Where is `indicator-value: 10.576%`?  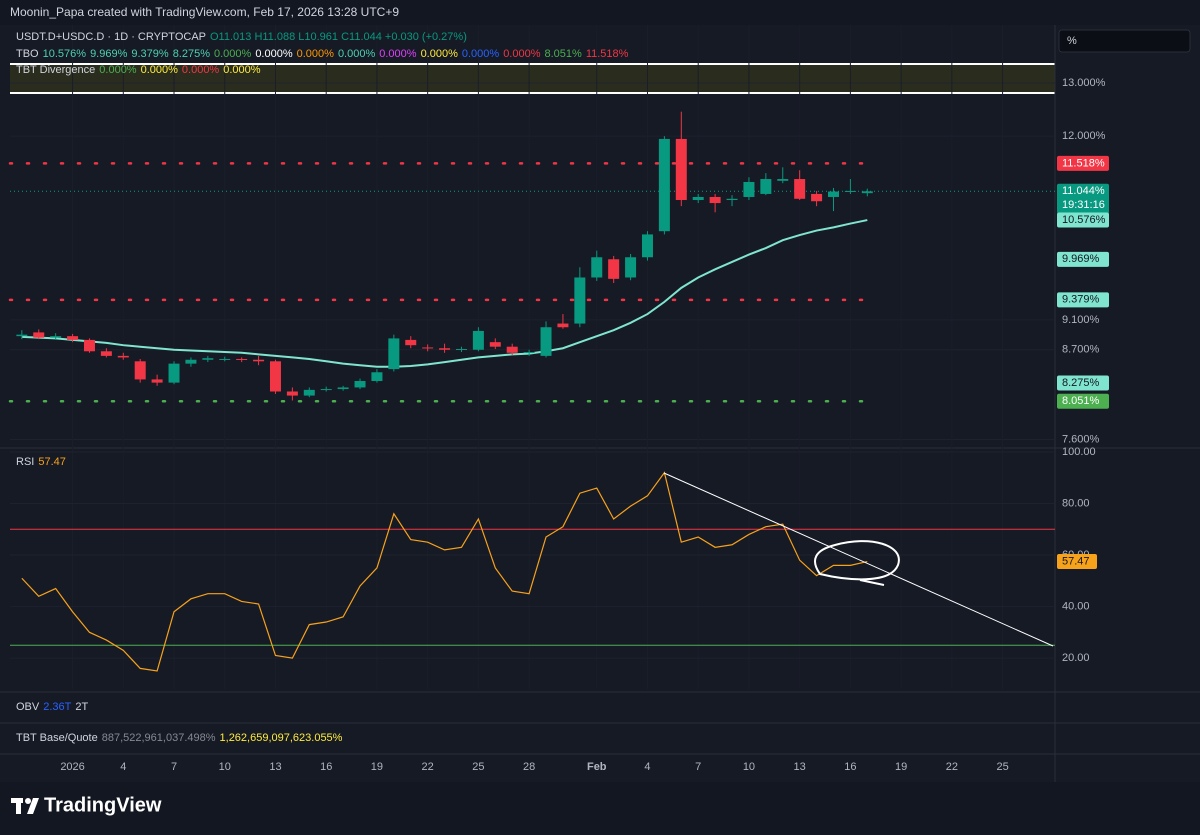
indicator-value: 10.576% is located at coordinates (64, 54).